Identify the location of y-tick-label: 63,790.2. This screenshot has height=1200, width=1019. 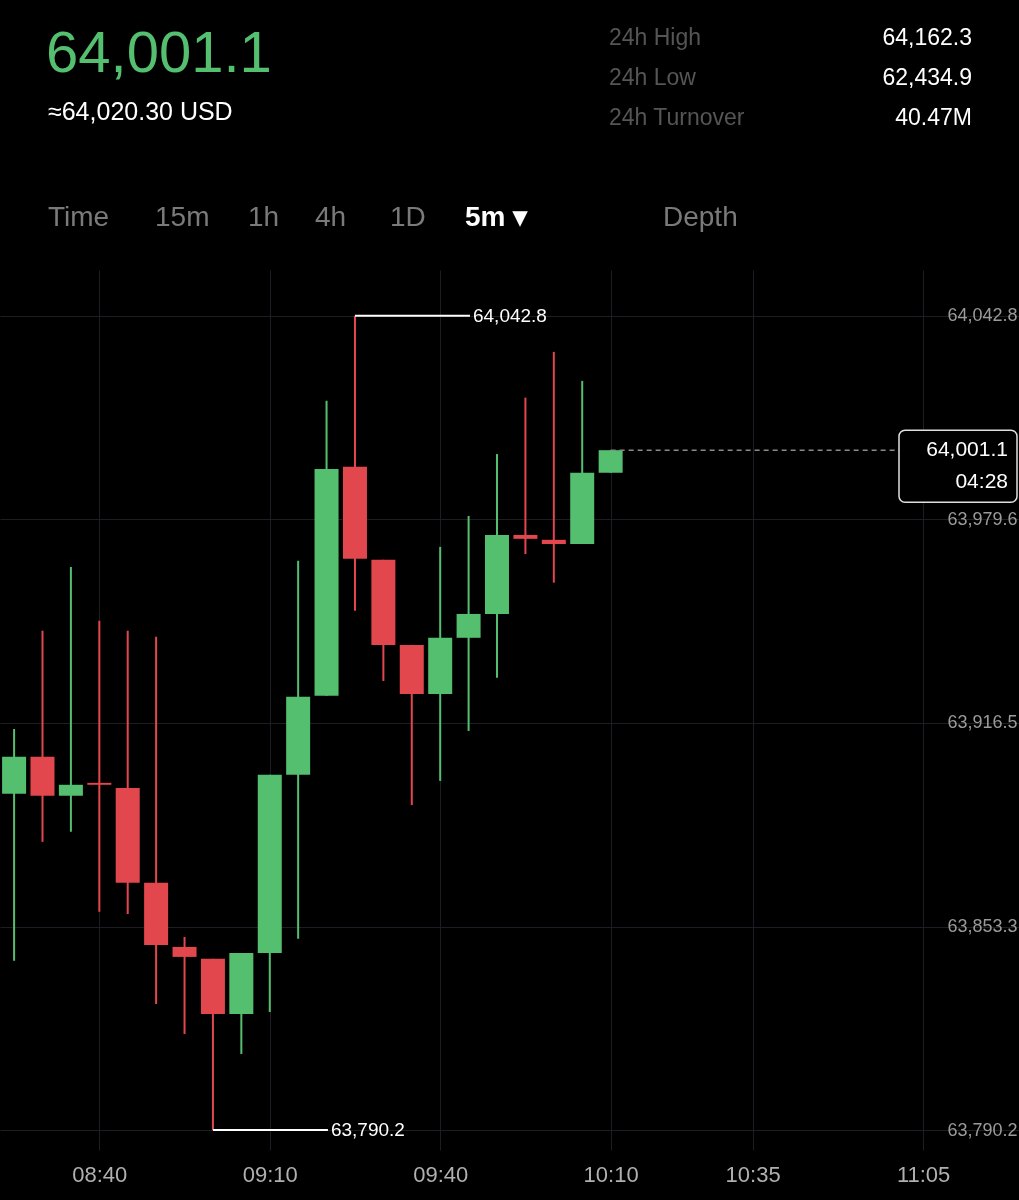
(982, 1129).